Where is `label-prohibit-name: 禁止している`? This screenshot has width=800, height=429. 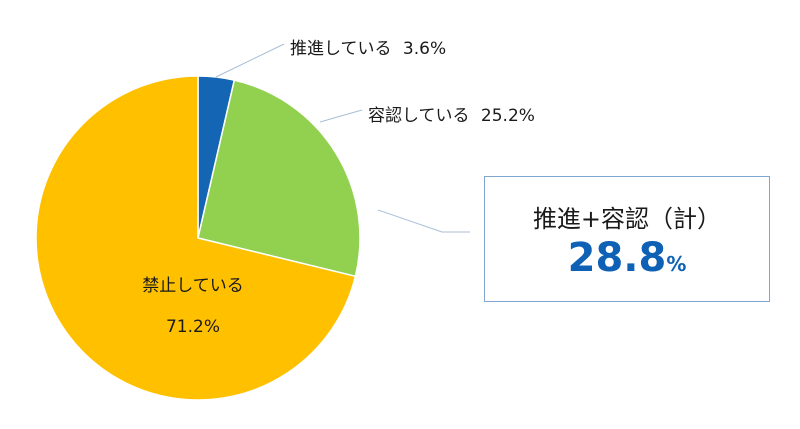
label-prohibit-name: 禁止している is located at coordinates (193, 286).